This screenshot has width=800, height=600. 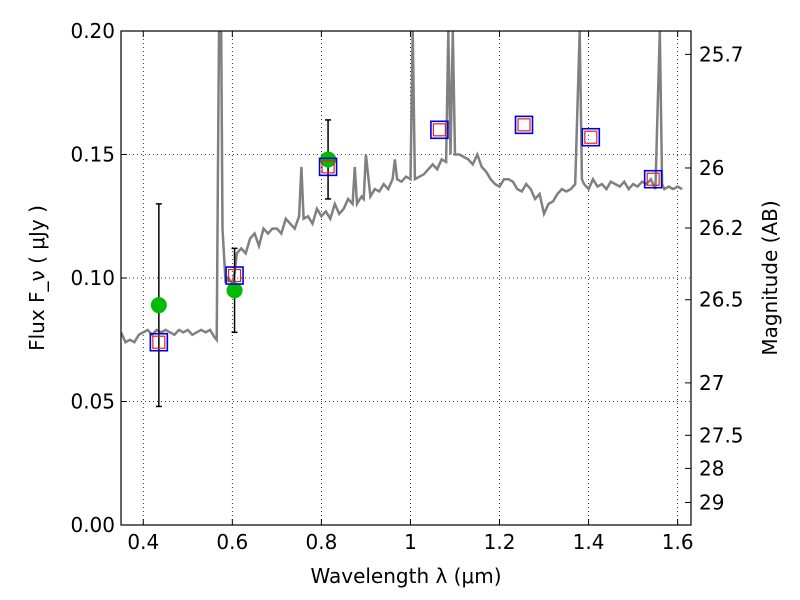 I want to click on y2-tick-label: 28, so click(x=711, y=468).